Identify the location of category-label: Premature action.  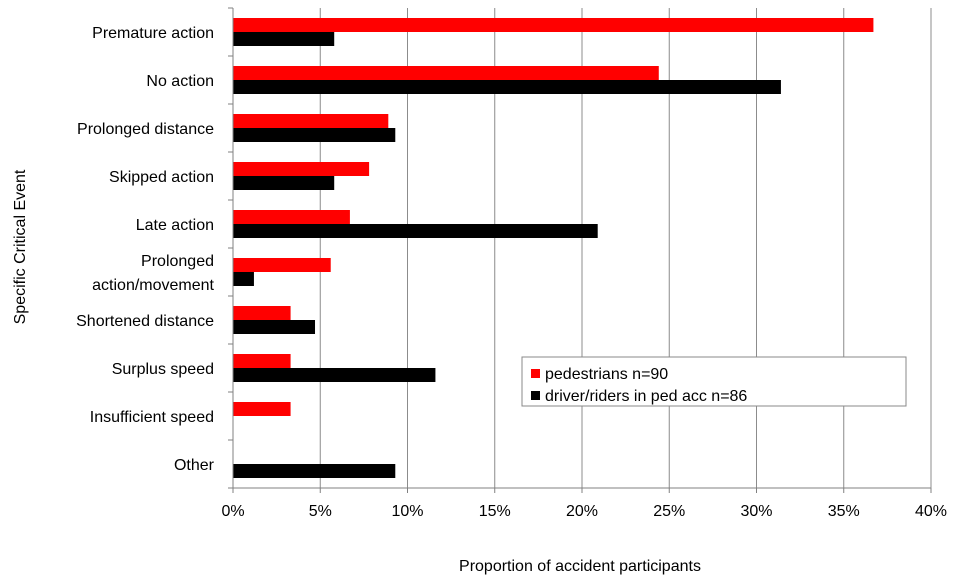
(153, 33).